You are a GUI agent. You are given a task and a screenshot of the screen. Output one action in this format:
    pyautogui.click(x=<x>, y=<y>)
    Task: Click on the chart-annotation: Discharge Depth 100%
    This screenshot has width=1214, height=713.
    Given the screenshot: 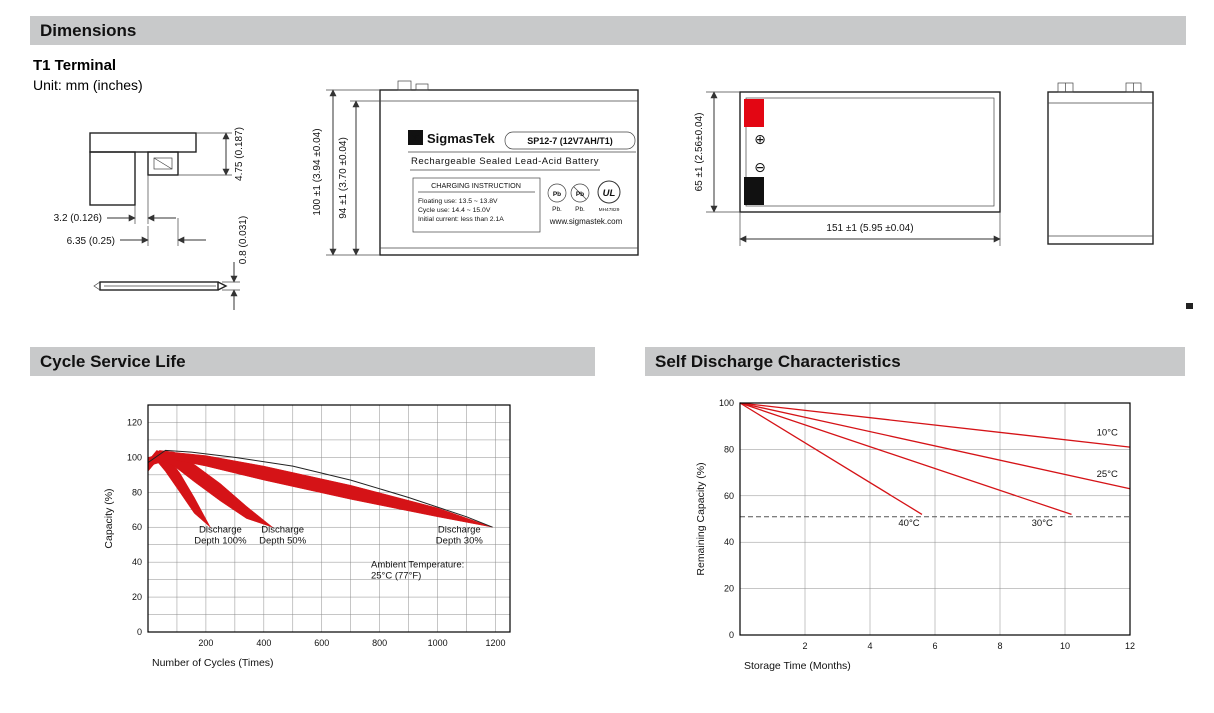 What is the action you would take?
    pyautogui.click(x=220, y=535)
    